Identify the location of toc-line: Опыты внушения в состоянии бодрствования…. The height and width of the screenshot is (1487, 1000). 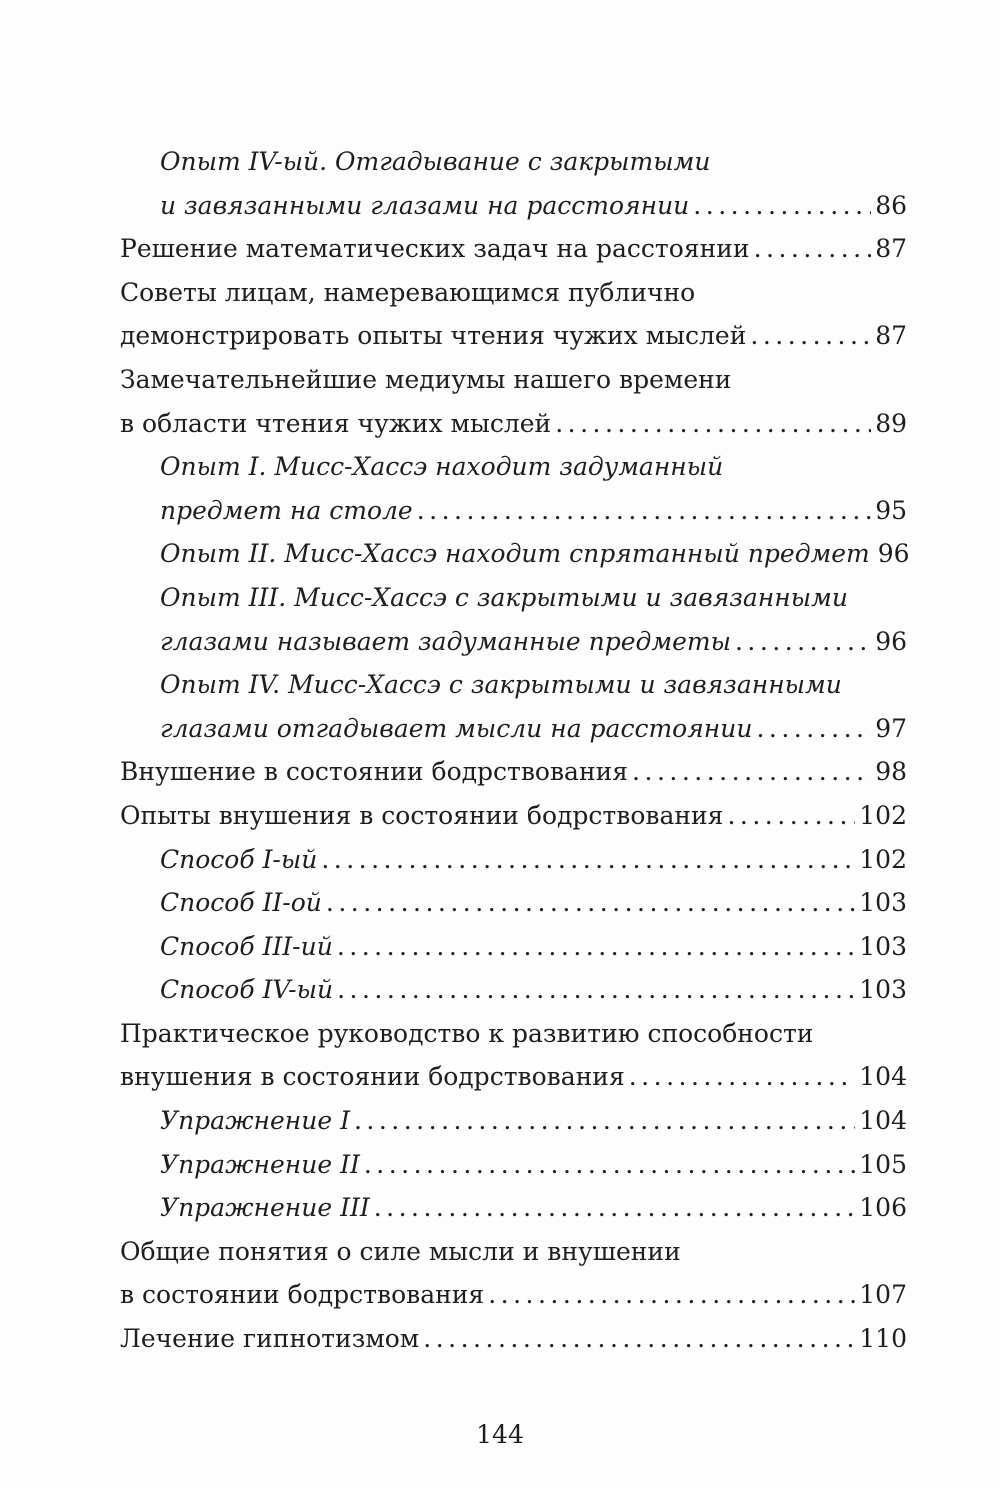
(513, 816).